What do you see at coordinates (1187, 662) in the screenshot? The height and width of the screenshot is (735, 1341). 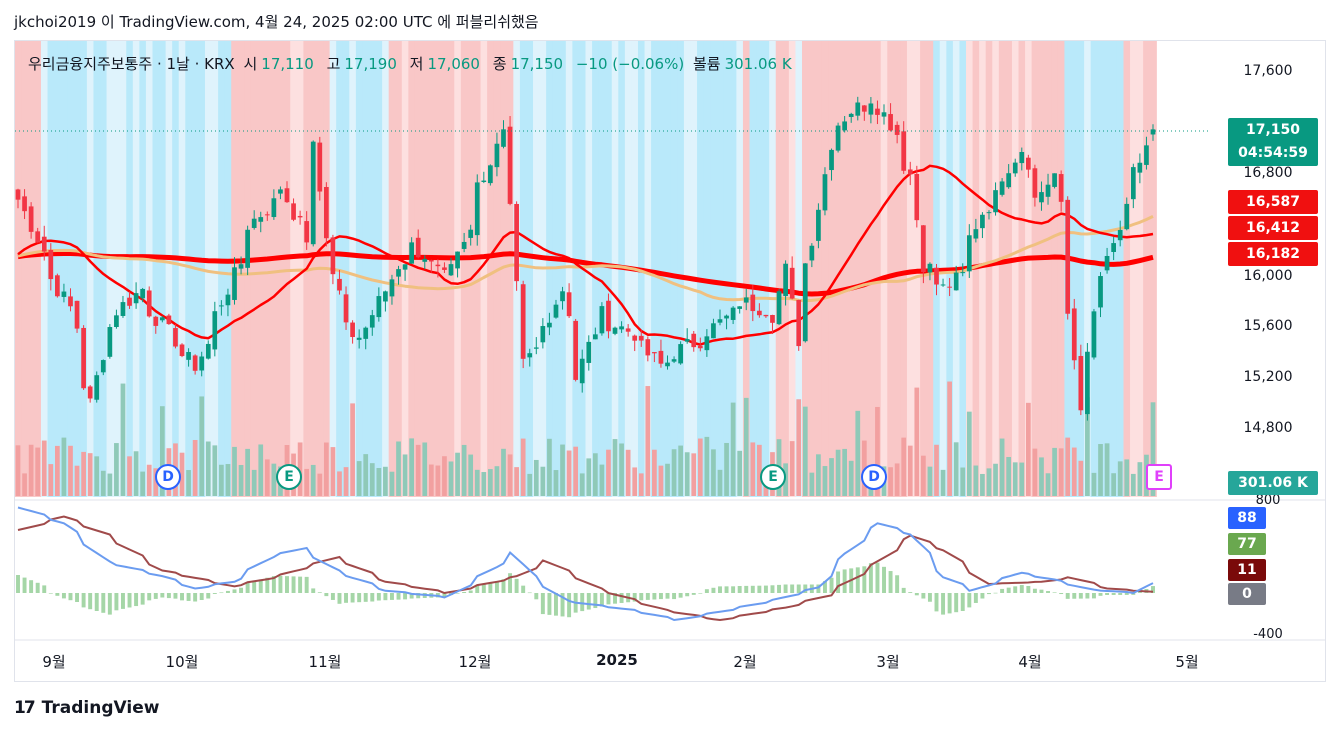 I see `time-tick: 5월` at bounding box center [1187, 662].